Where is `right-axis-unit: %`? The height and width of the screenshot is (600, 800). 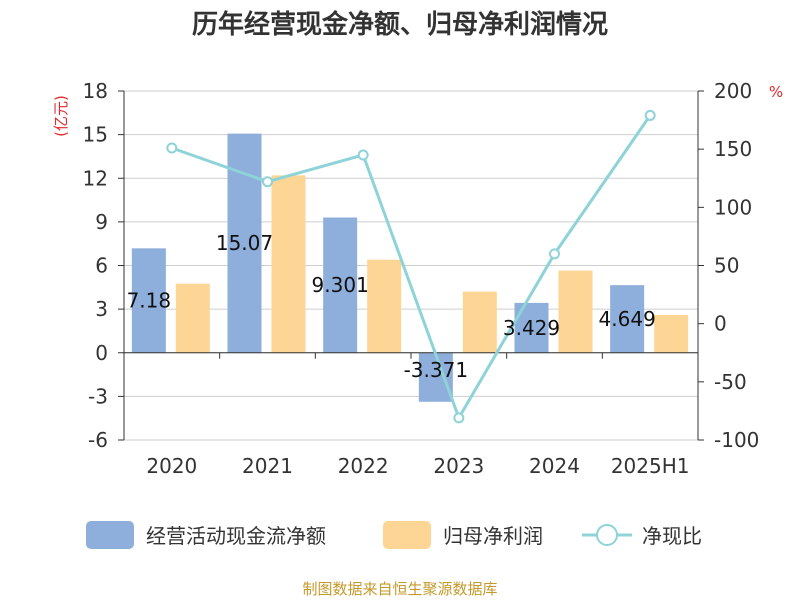
right-axis-unit: % is located at coordinates (776, 92).